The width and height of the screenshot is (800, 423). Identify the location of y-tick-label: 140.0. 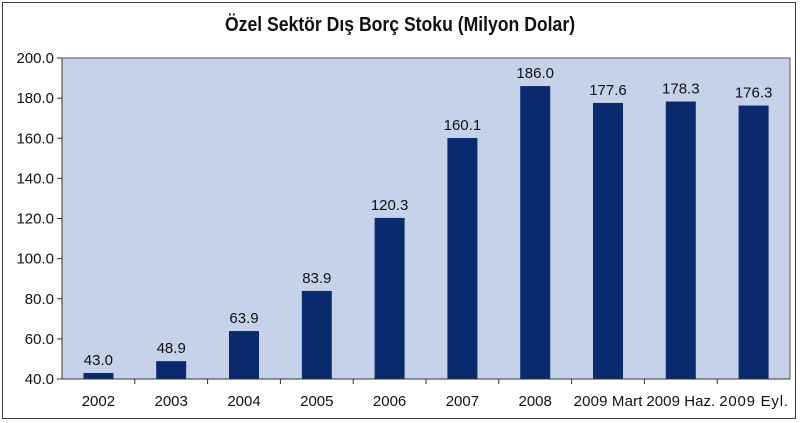
(35, 178).